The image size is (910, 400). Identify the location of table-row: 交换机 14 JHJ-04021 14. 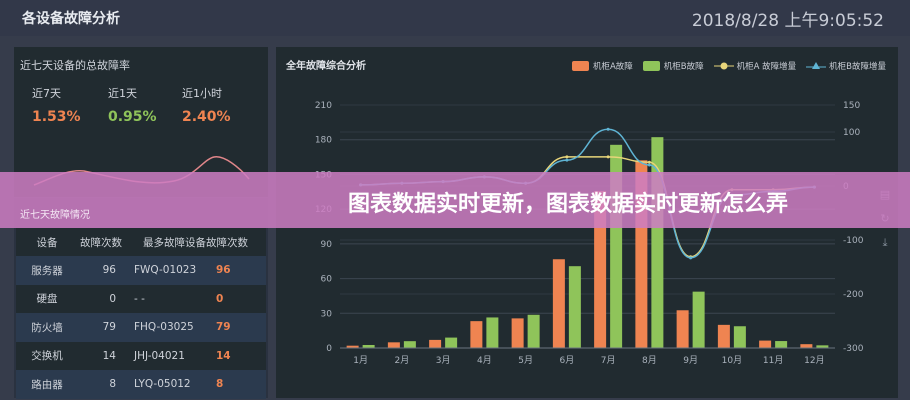
(141, 355).